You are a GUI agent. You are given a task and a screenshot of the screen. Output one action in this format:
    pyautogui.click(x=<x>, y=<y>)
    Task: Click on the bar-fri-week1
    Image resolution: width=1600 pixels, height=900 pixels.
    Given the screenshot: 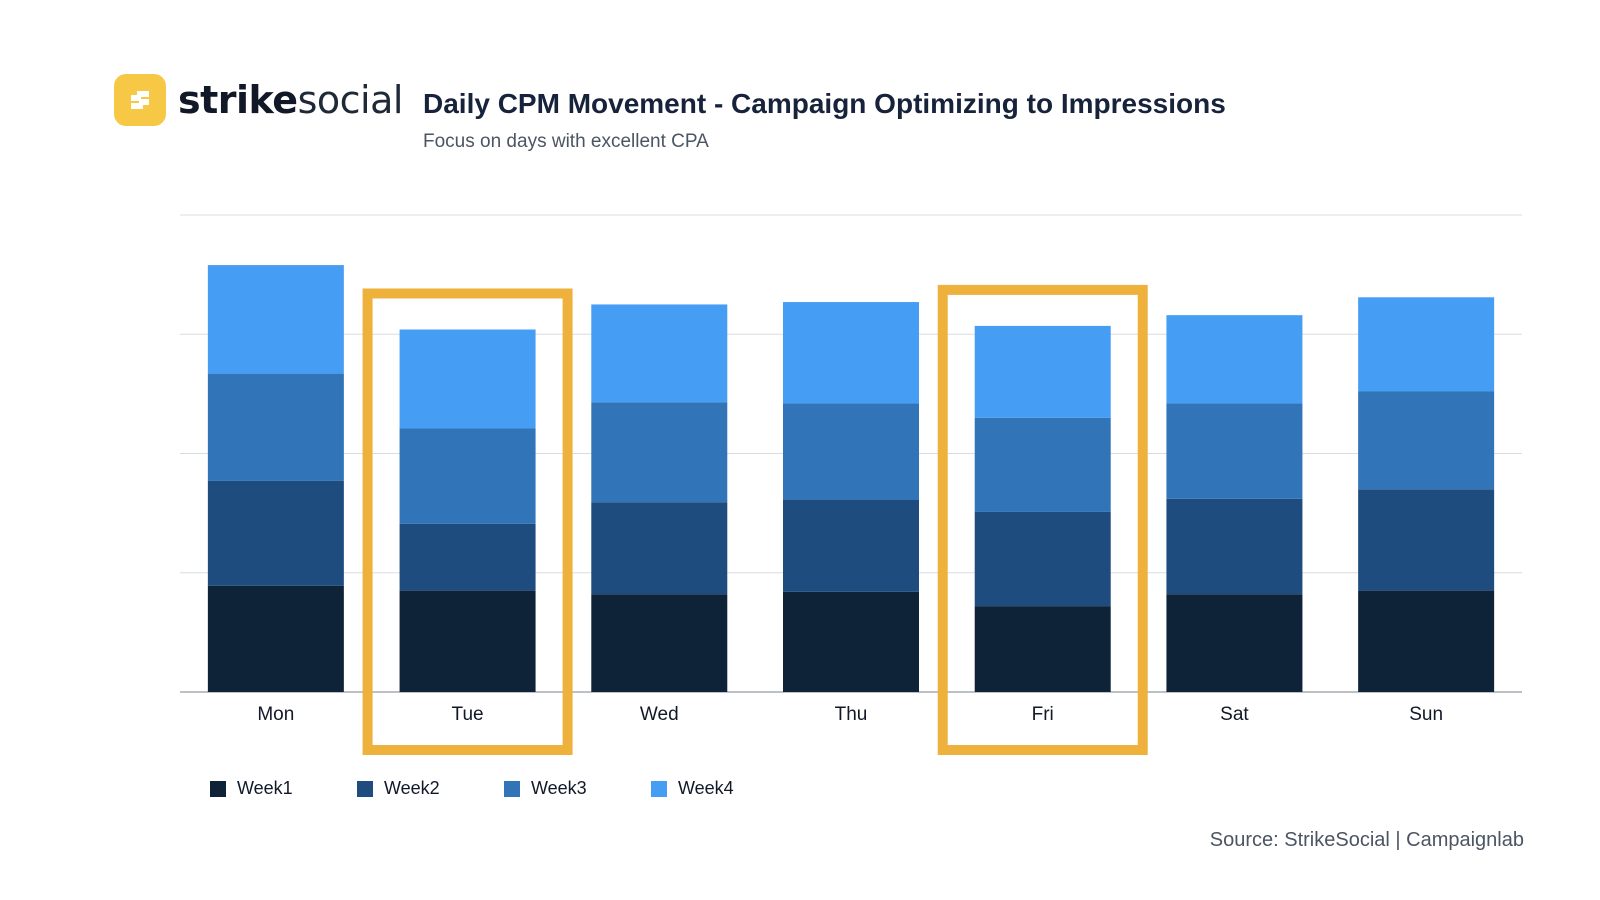 What is the action you would take?
    pyautogui.click(x=1042, y=649)
    